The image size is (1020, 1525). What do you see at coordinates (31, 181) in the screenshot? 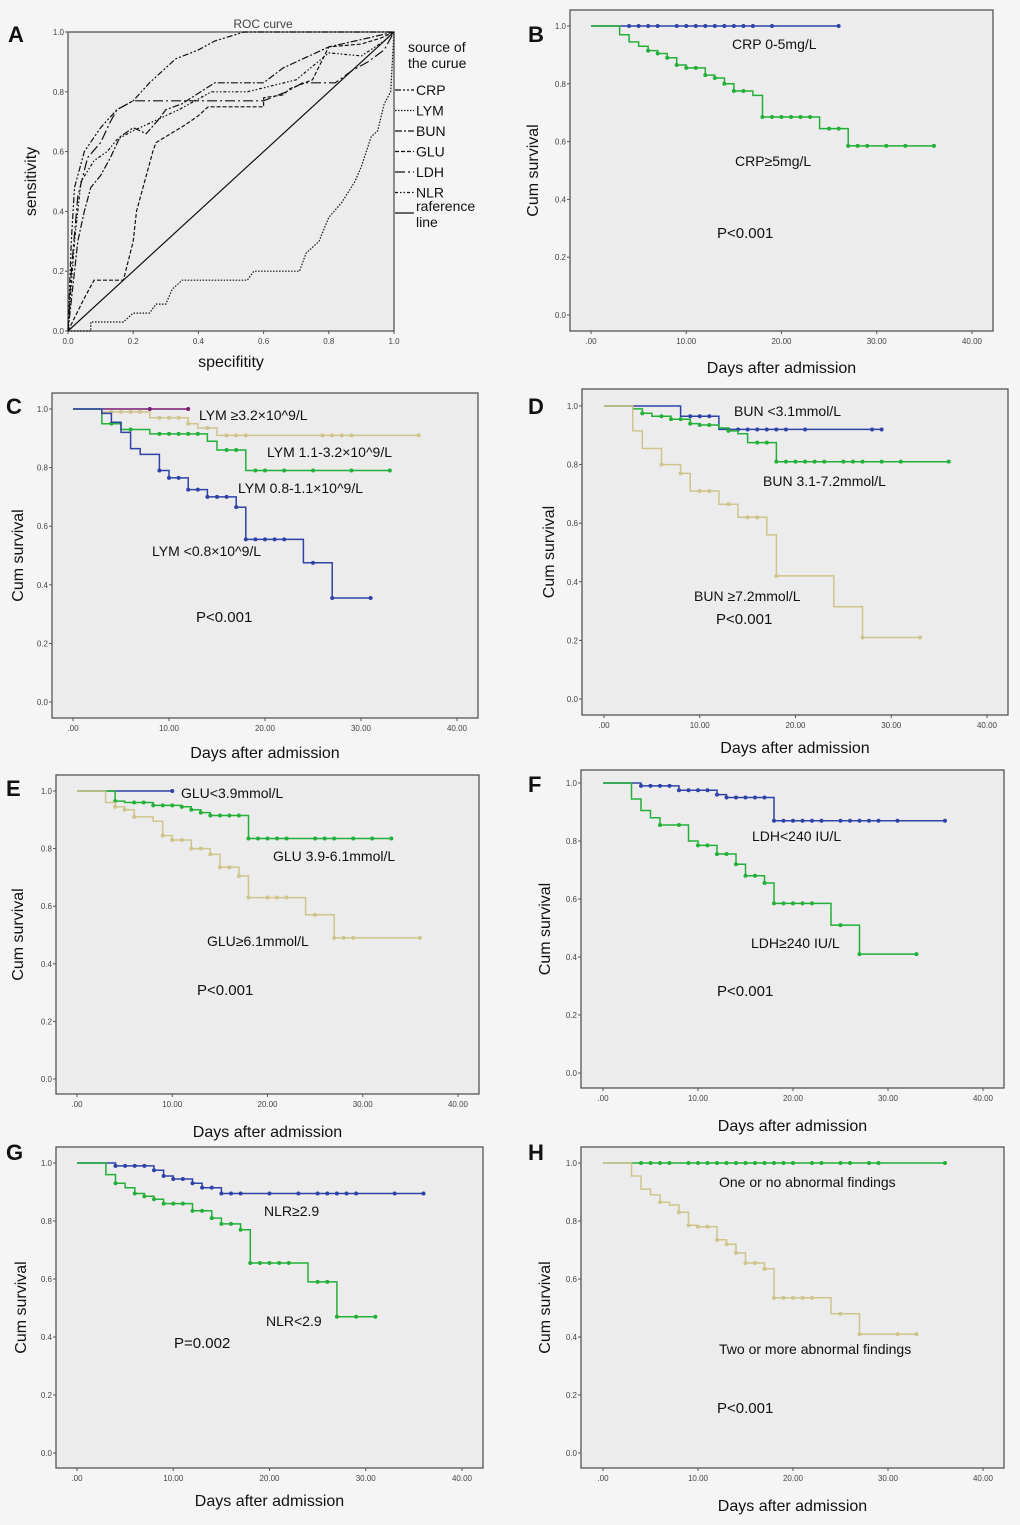
I see `y-axis-title: sensitivity` at bounding box center [31, 181].